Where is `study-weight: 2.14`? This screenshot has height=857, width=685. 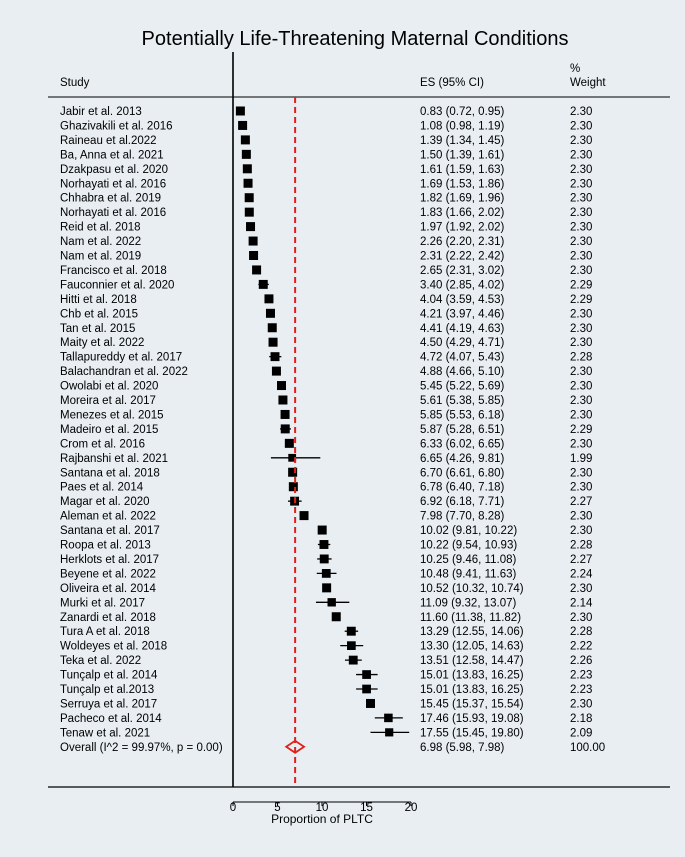
study-weight: 2.14 is located at coordinates (581, 603).